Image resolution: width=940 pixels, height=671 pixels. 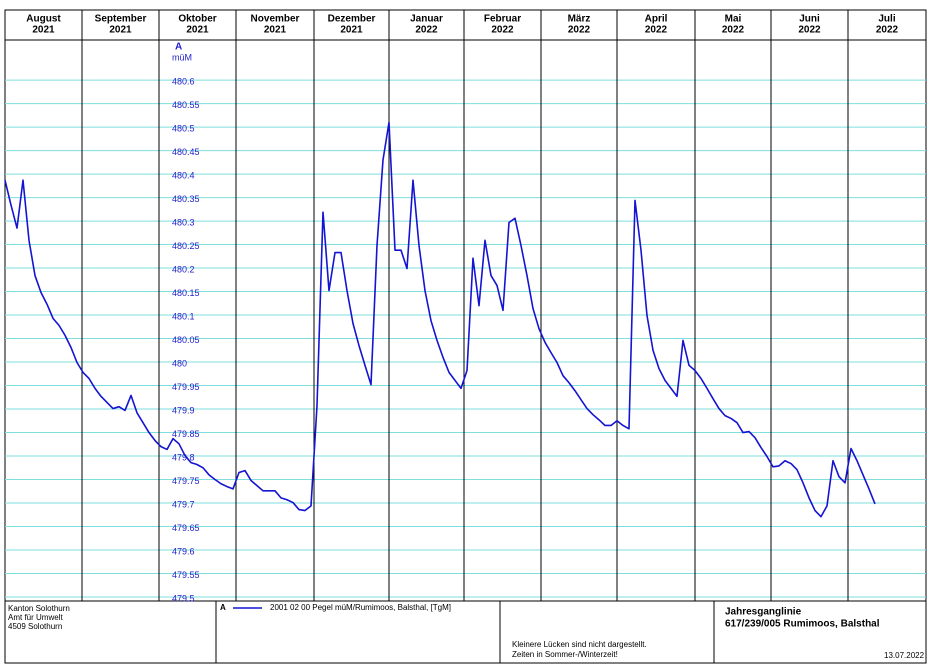 What do you see at coordinates (656, 19) in the screenshot?
I see `month-label: April` at bounding box center [656, 19].